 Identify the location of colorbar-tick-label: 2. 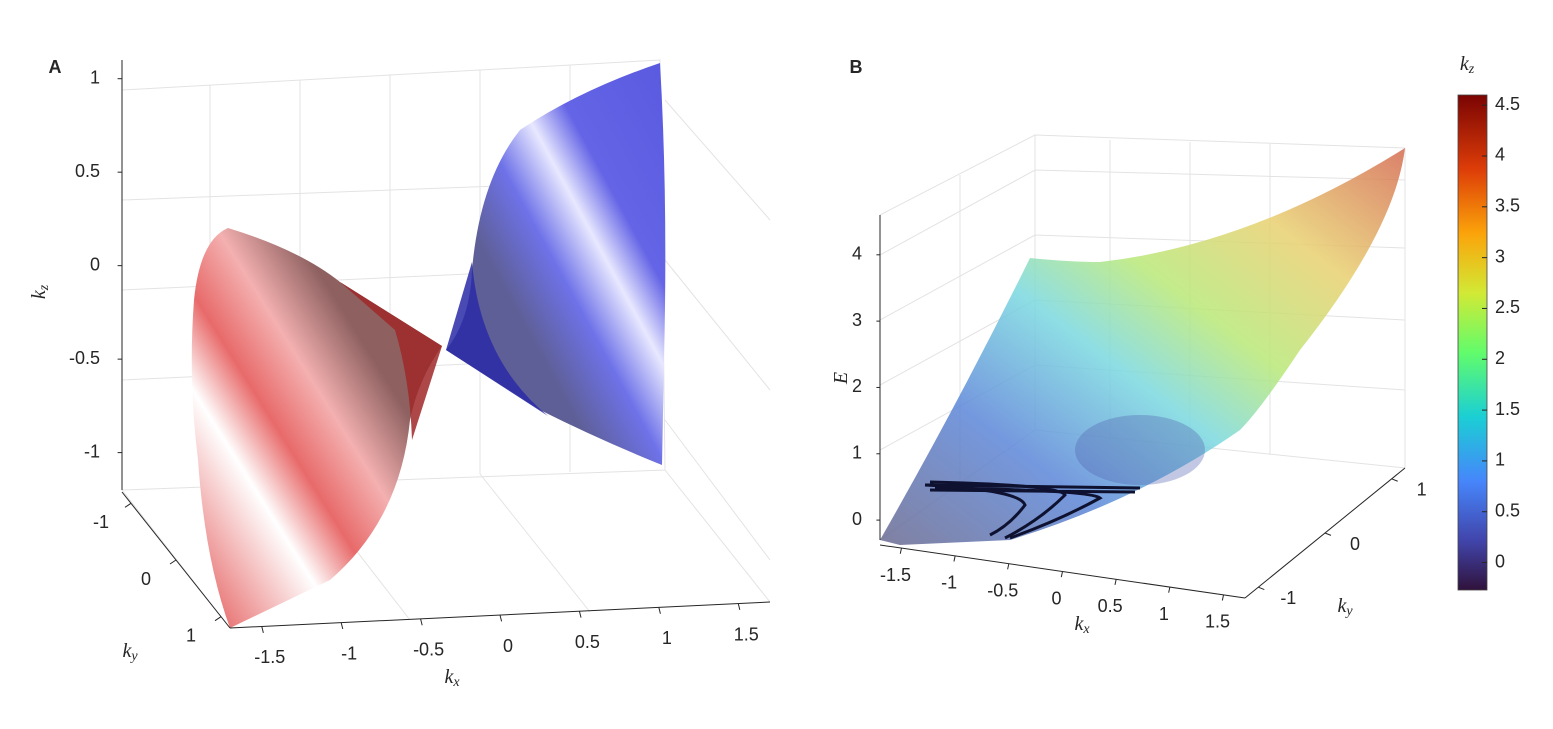
(1500, 358).